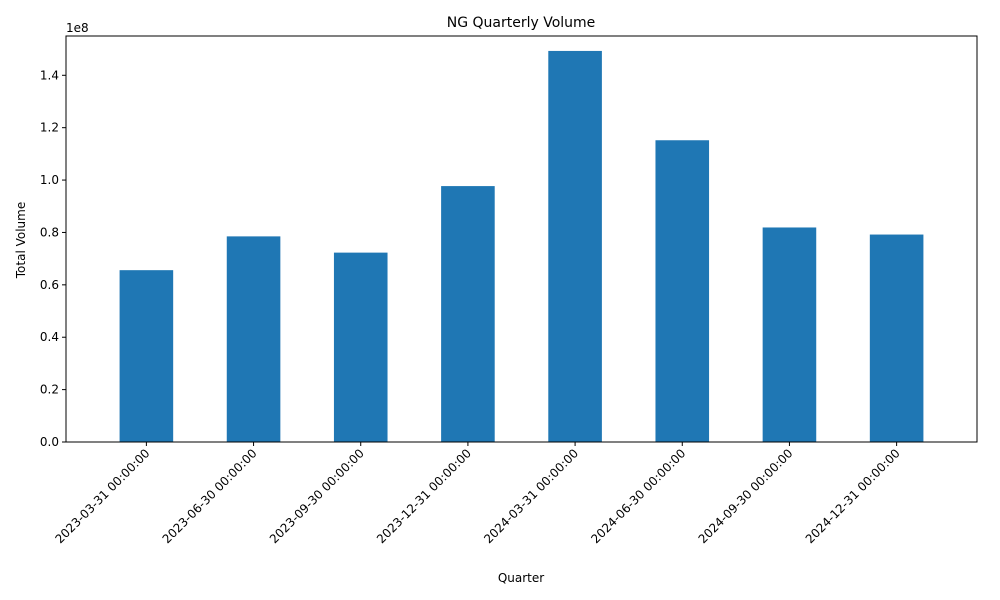 The image size is (1000, 600). What do you see at coordinates (49, 75) in the screenshot?
I see `y-tick-label: 1.4` at bounding box center [49, 75].